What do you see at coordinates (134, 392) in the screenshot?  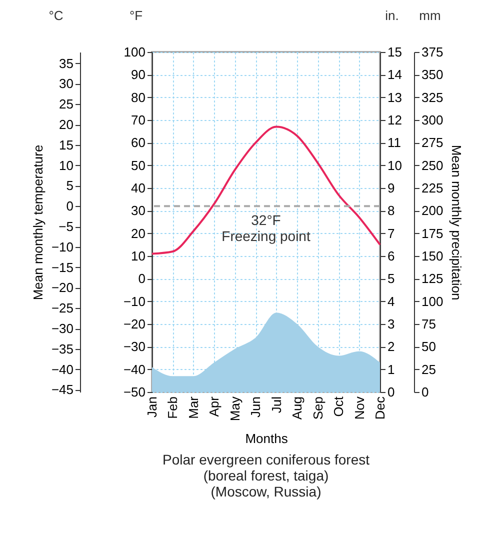 I see `y-tick-label: −50` at bounding box center [134, 392].